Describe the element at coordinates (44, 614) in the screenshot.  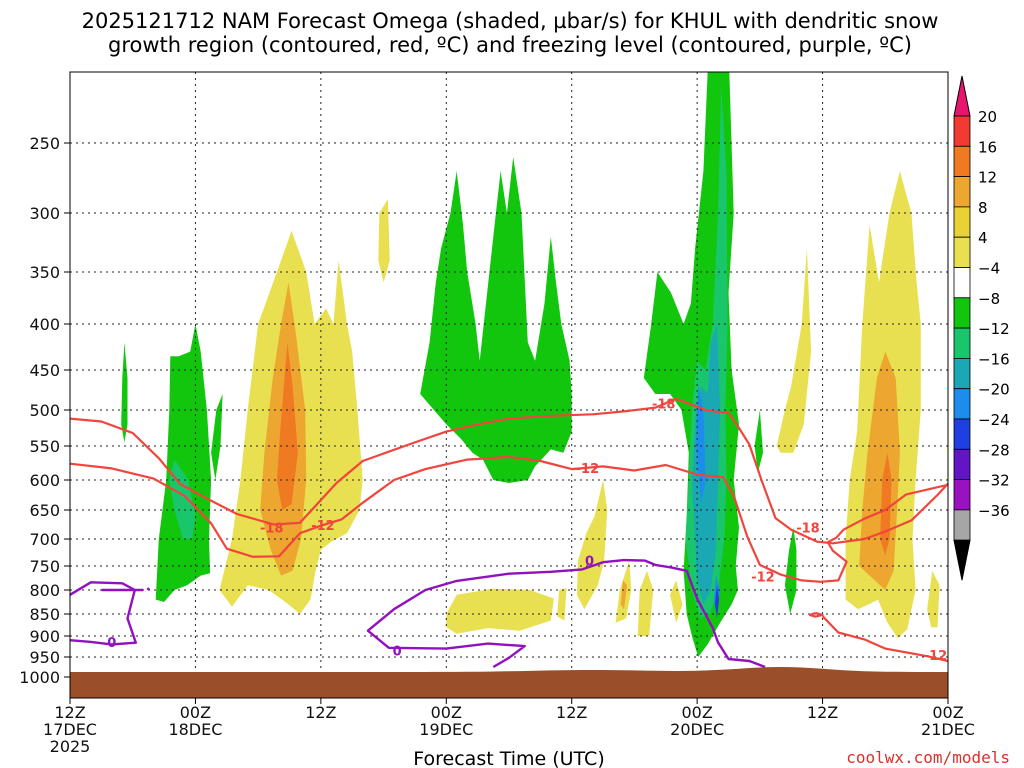
I see `y-tick-label: 850` at that location.